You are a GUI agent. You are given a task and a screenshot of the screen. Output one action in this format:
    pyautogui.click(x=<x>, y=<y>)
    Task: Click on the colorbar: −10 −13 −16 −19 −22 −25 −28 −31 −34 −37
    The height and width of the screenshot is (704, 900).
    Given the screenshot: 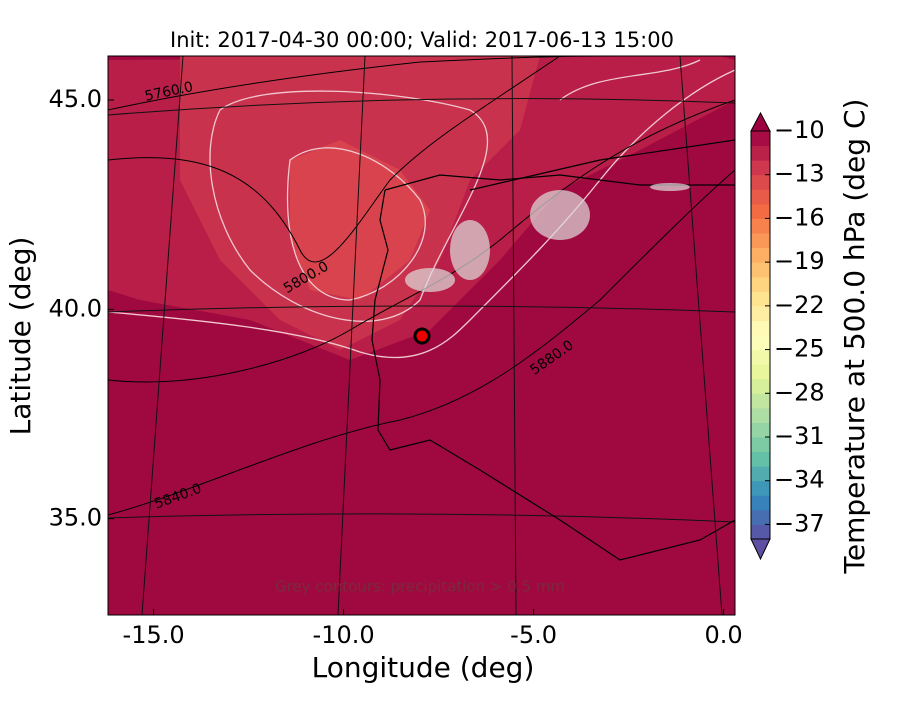 What is the action you would take?
    pyautogui.click(x=787, y=336)
    